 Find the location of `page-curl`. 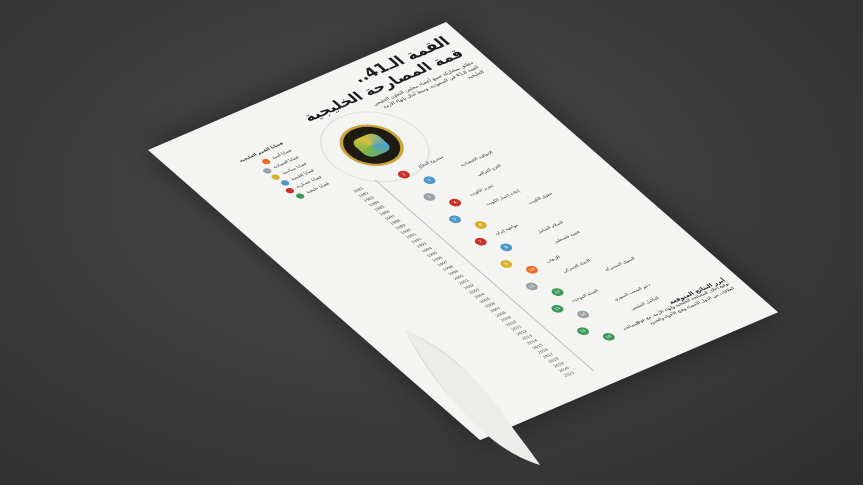

page-curl is located at coordinates (472, 397).